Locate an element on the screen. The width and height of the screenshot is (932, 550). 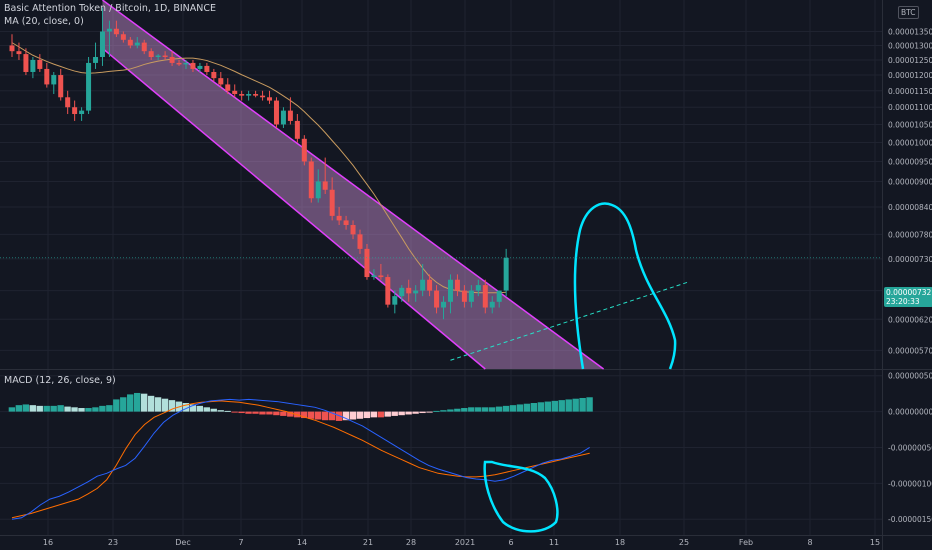
macd-axis-label: -0.00000100 is located at coordinates (910, 483).